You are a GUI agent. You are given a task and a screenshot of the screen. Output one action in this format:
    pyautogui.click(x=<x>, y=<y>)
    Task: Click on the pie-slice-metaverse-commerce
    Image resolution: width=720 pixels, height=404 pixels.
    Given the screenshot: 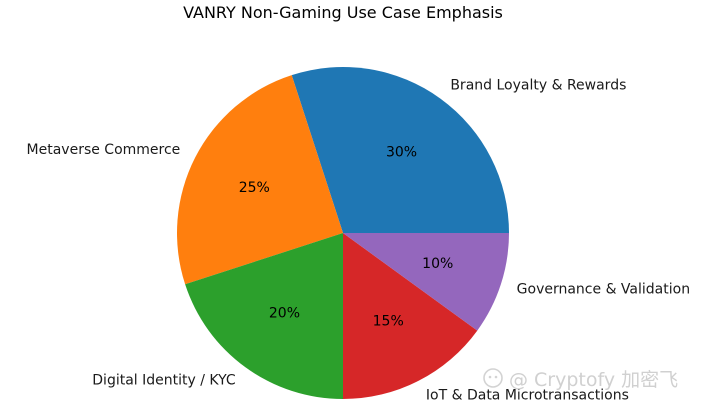 What is the action you would take?
    pyautogui.click(x=260, y=180)
    